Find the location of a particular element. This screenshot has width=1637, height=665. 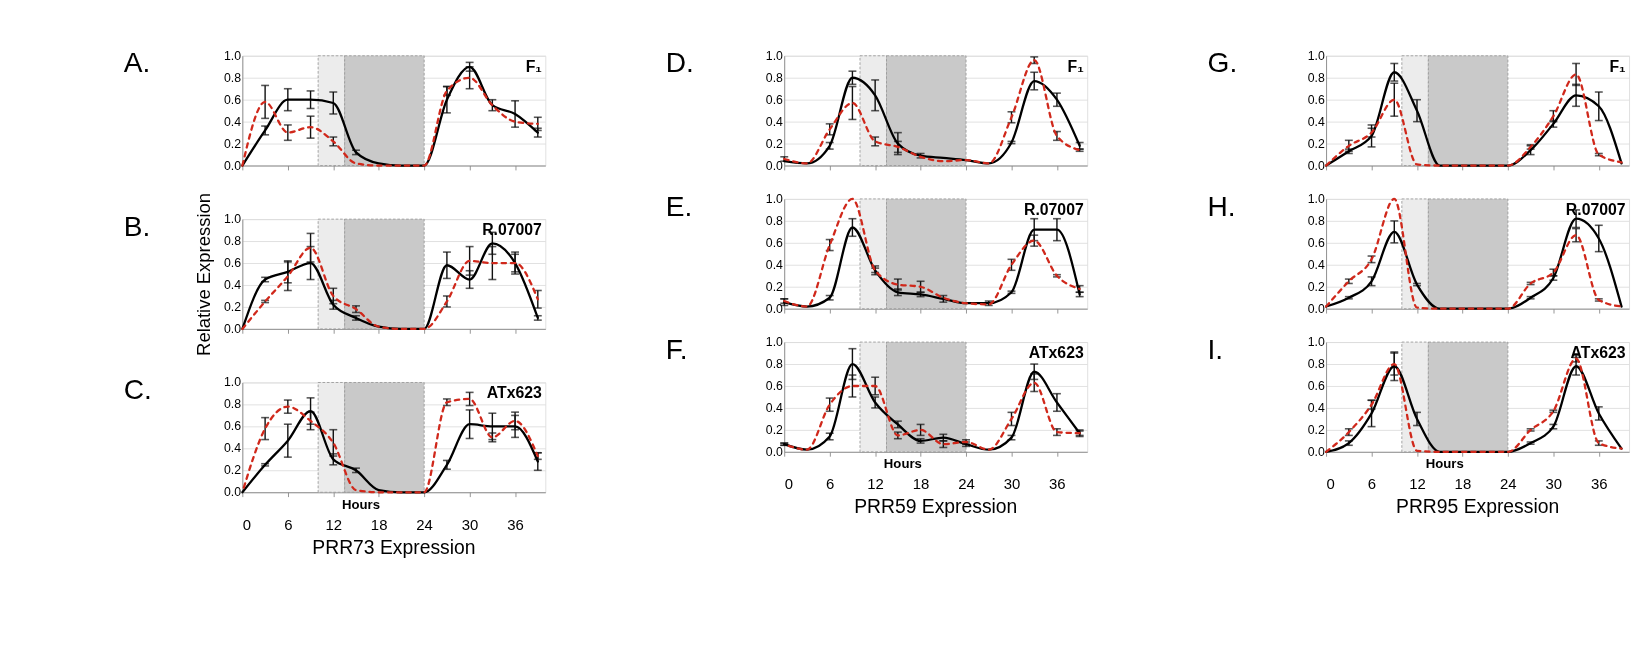

text: D. is located at coordinates (679, 63).